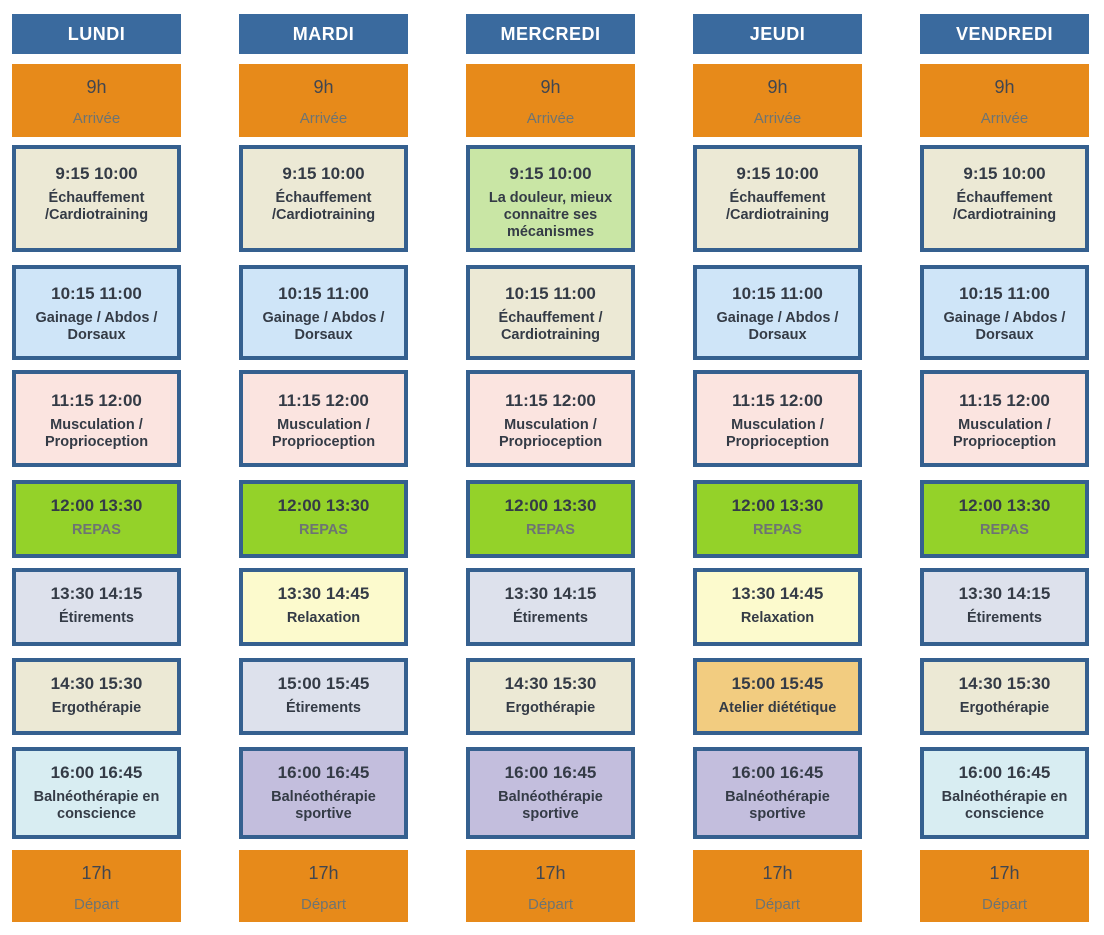 The width and height of the screenshot is (1104, 935). What do you see at coordinates (777, 34) in the screenshot?
I see `day-header-jeudi: JEUDI` at bounding box center [777, 34].